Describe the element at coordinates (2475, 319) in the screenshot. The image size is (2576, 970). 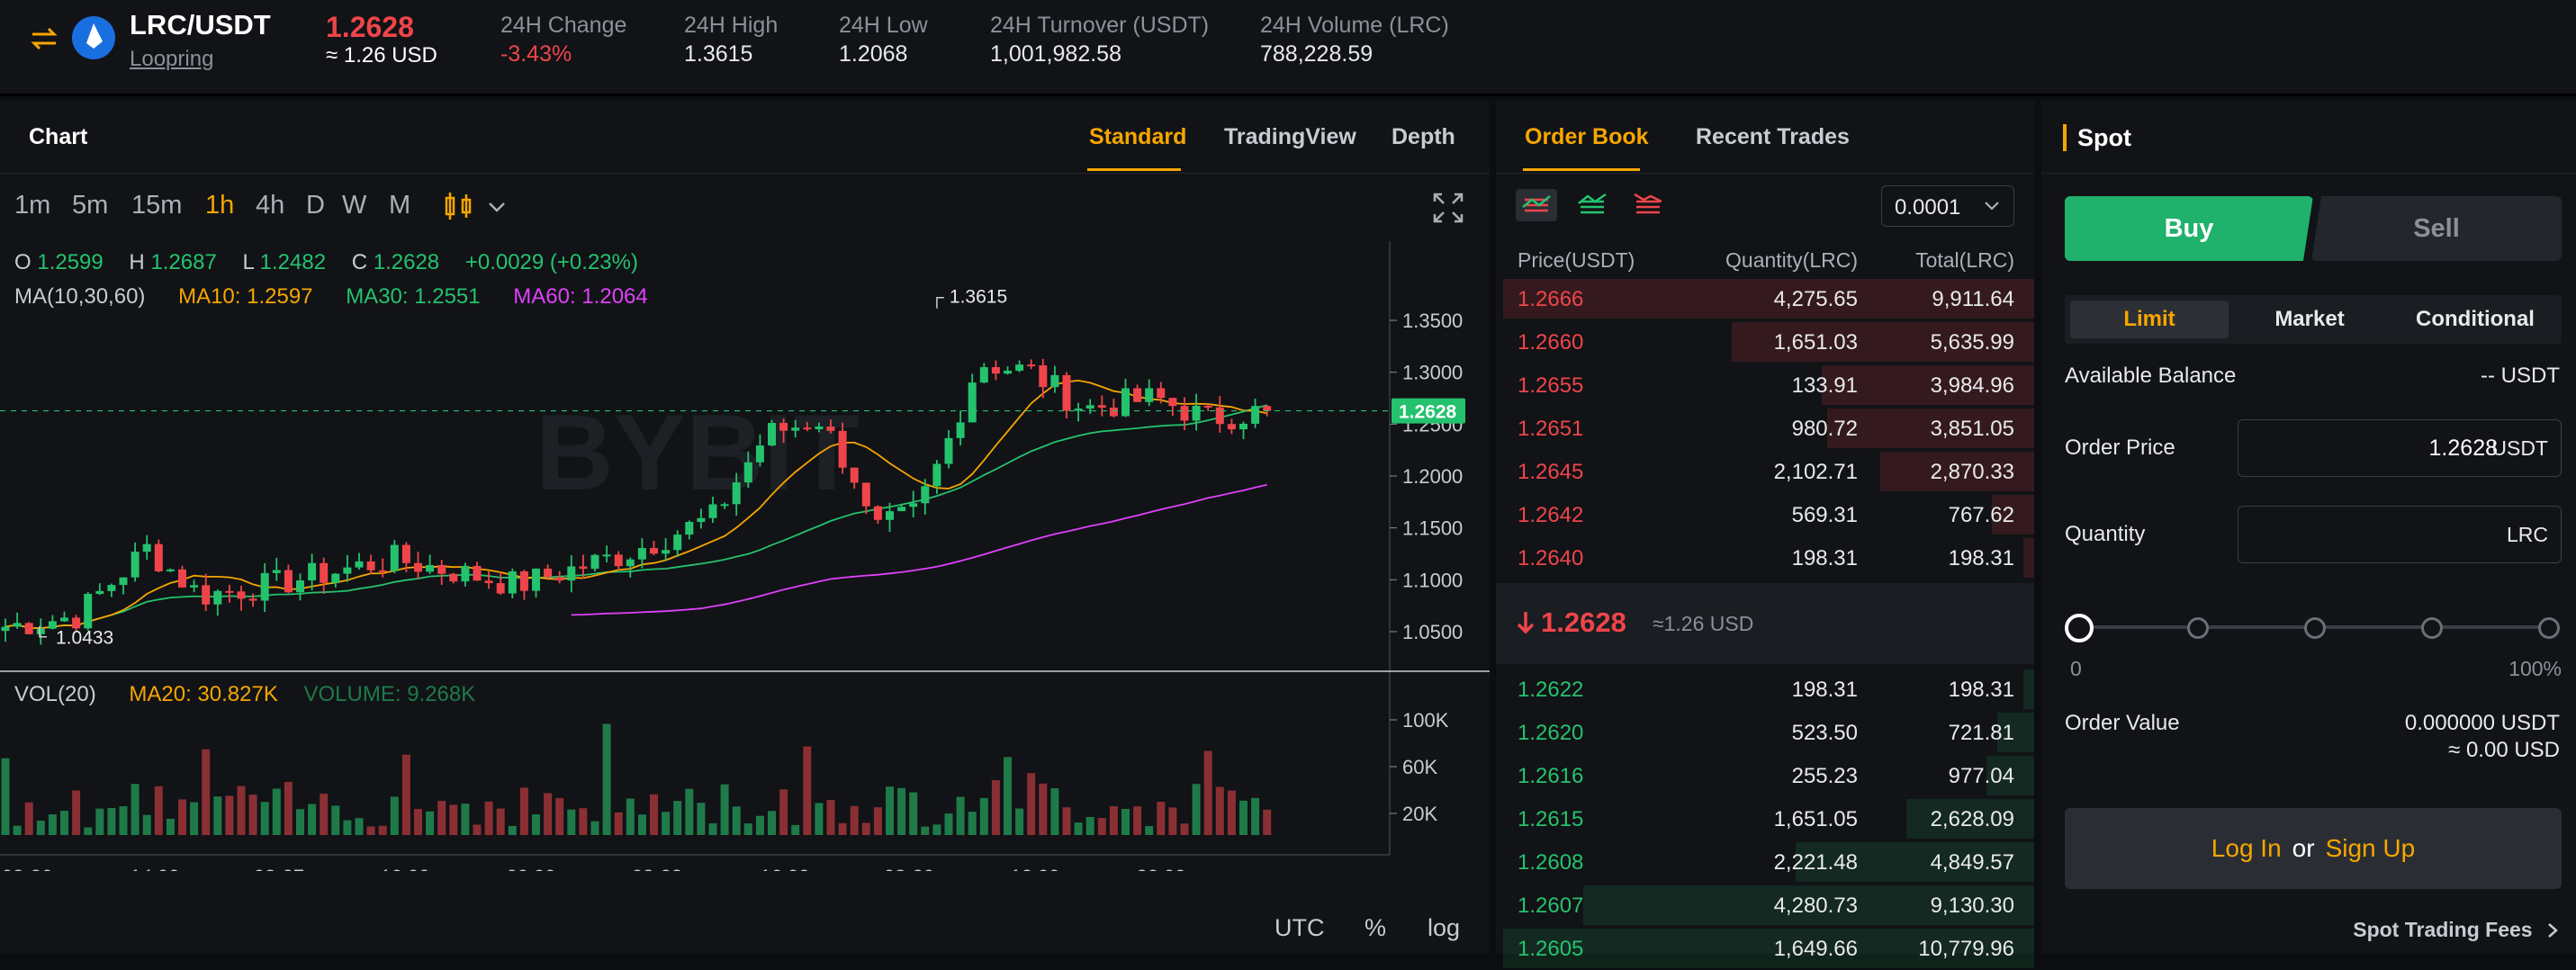
I see `order-type-conditional: Conditional` at that location.